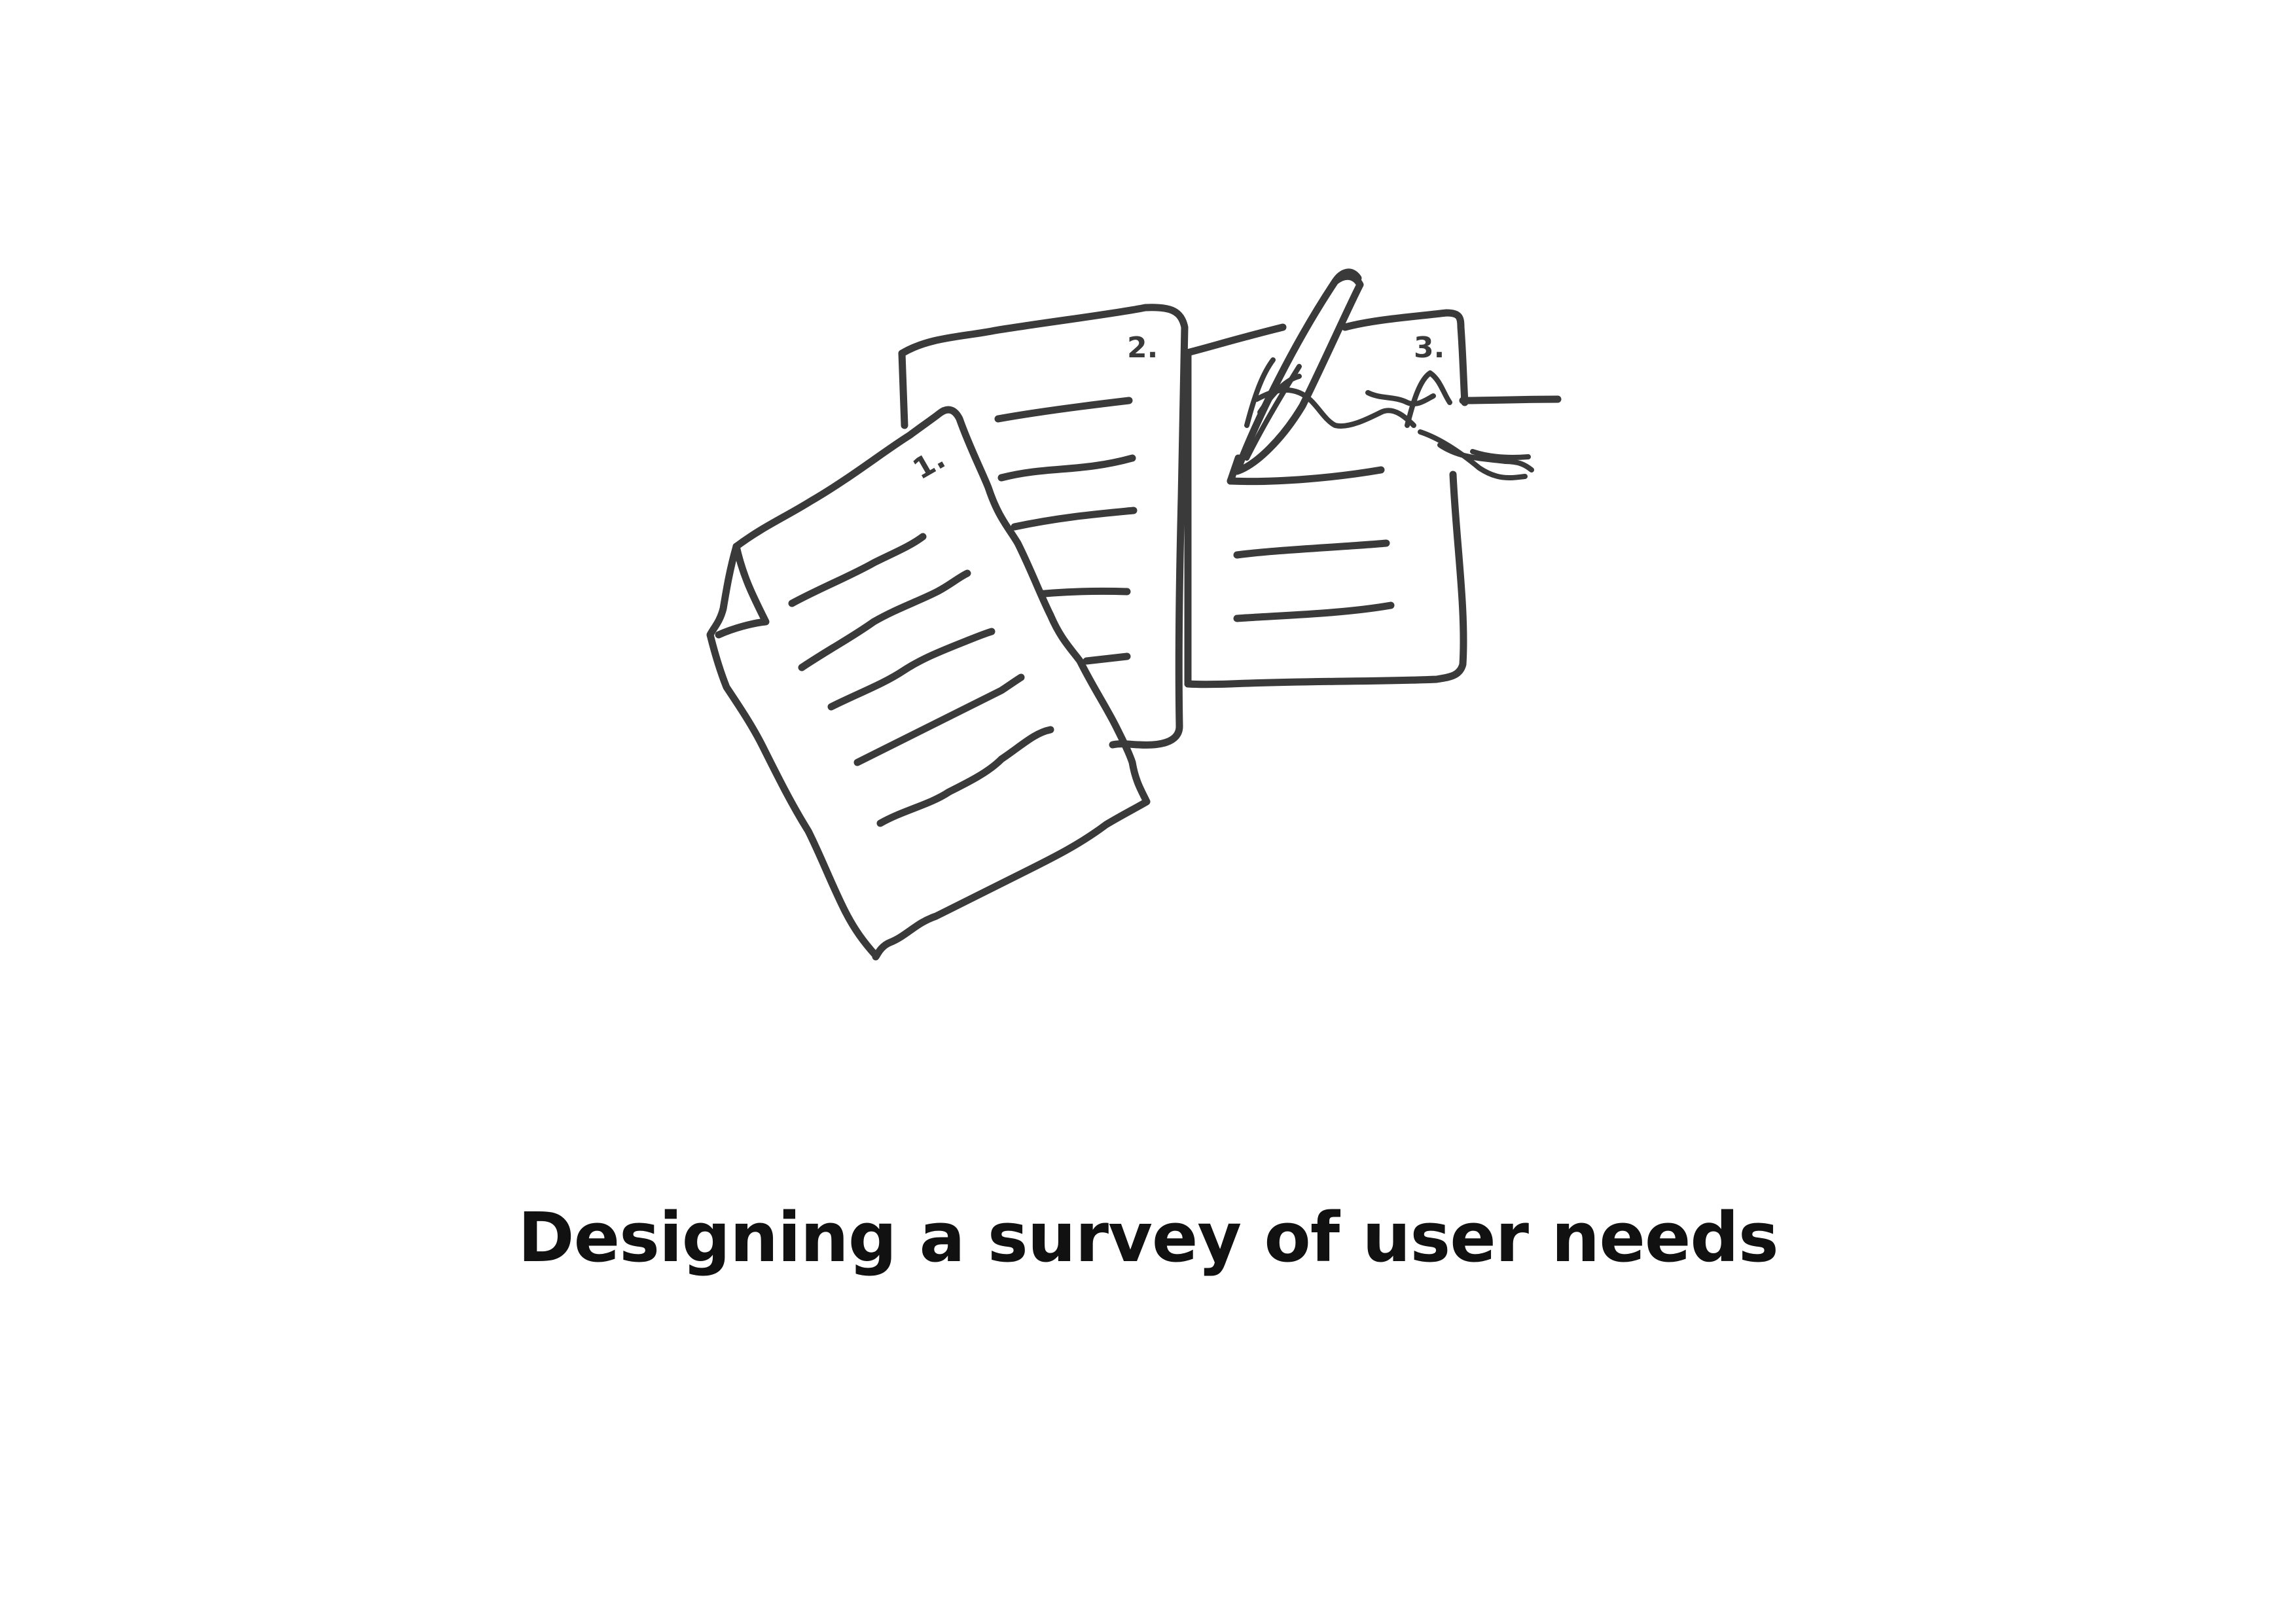 Image resolution: width=2296 pixels, height=1623 pixels. What do you see at coordinates (928, 683) in the screenshot?
I see `survey-page-1: 1.` at bounding box center [928, 683].